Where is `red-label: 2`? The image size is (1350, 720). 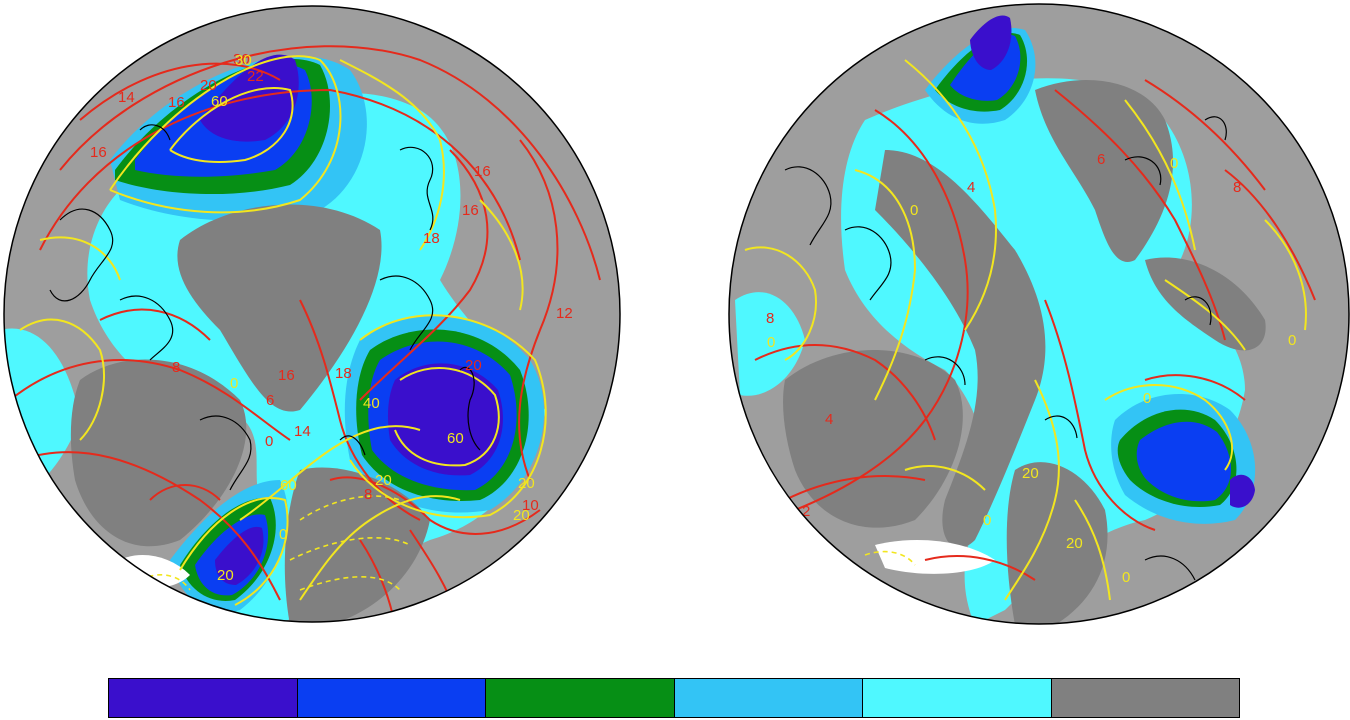
red-label: 2 is located at coordinates (806, 511).